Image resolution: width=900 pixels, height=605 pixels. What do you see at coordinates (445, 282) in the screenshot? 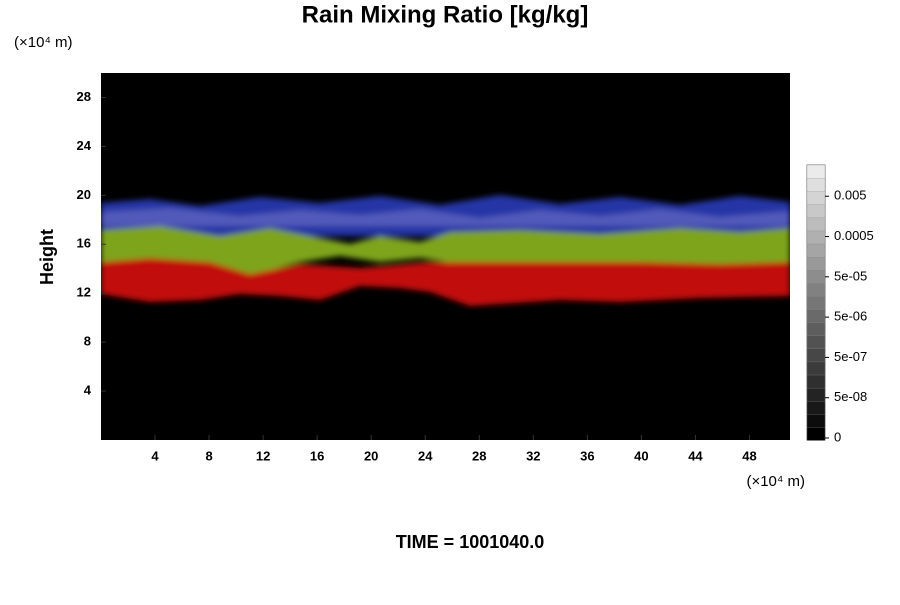
I see `field-red` at bounding box center [445, 282].